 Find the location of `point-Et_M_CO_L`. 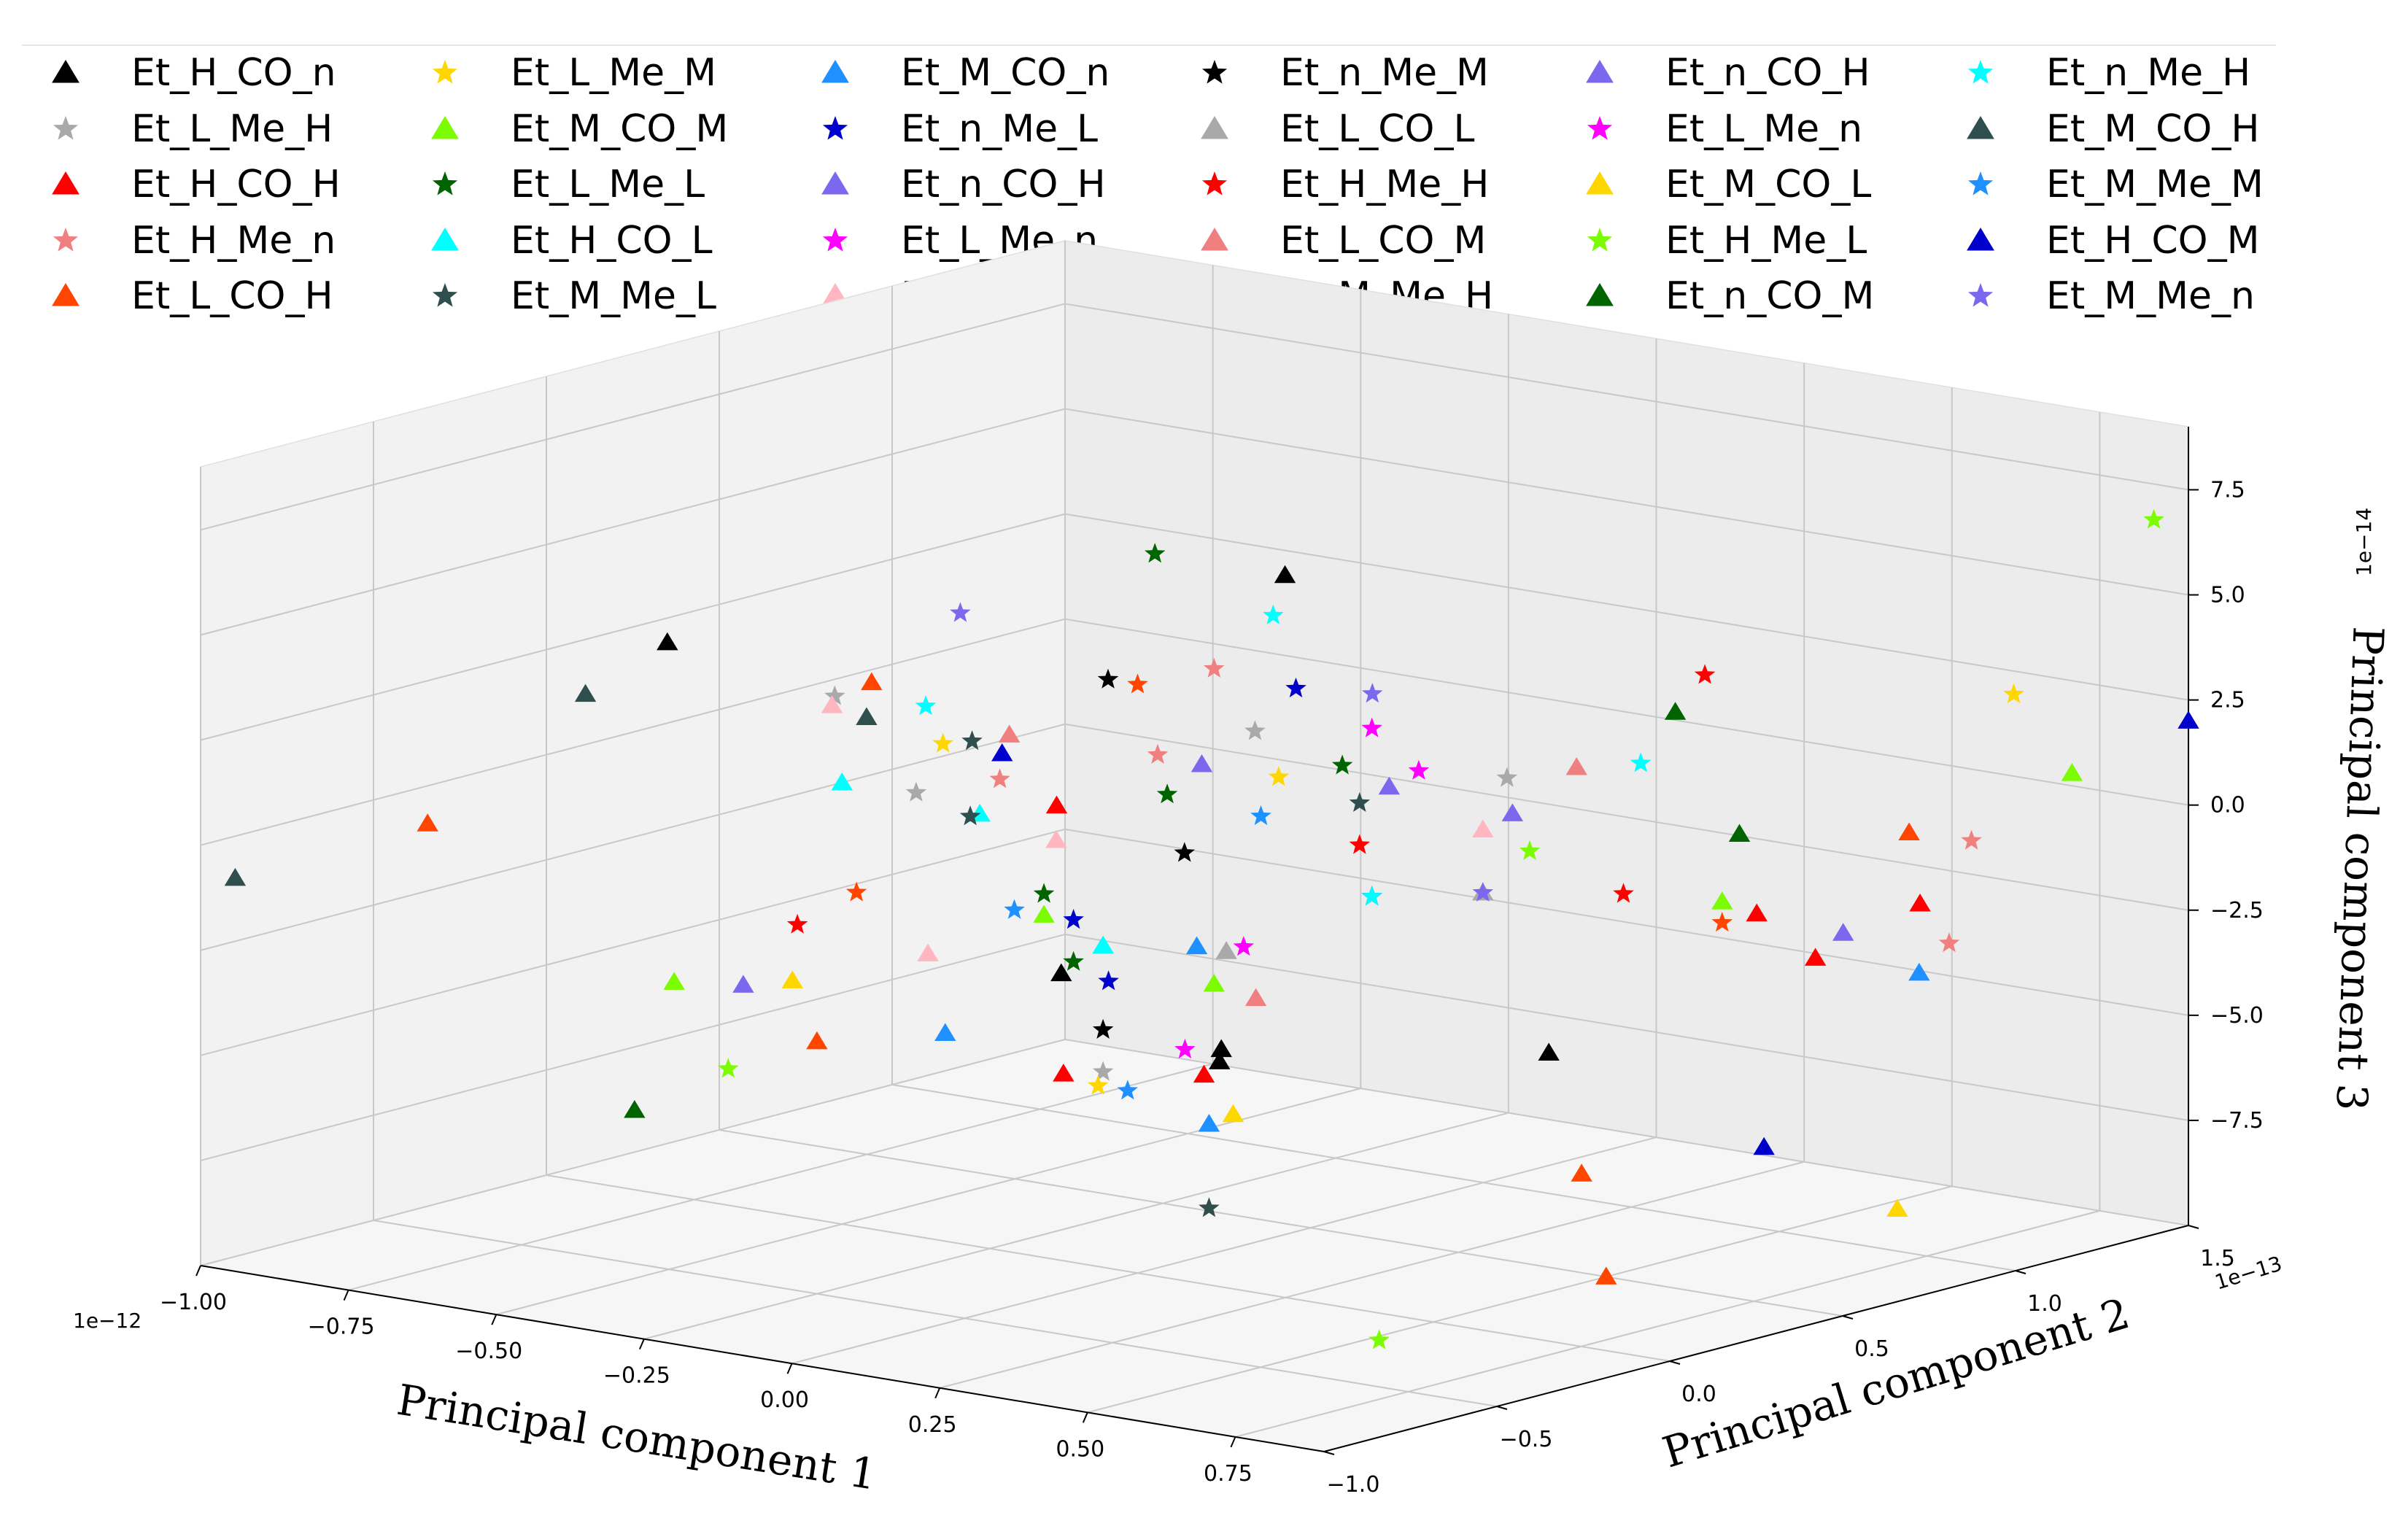

point-Et_M_CO_L is located at coordinates (1897, 1207).